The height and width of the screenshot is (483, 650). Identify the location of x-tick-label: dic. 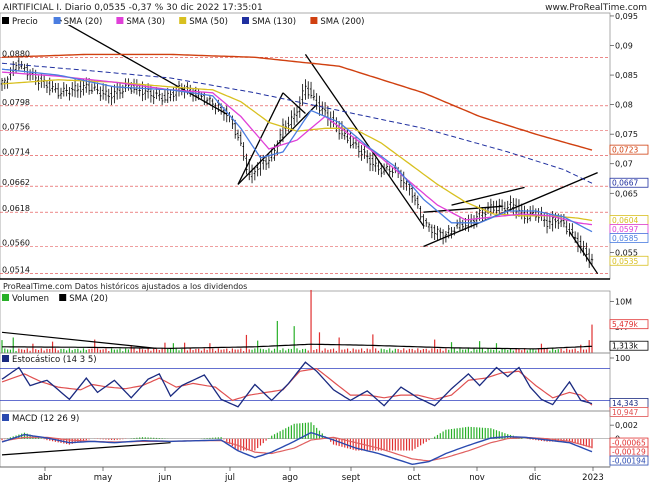
(535, 478).